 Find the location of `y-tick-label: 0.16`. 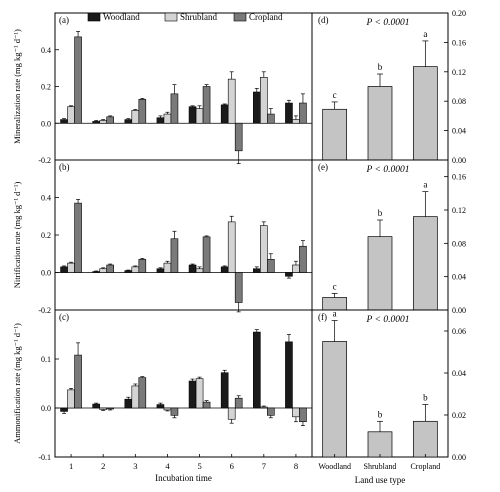

y-tick-label: 0.16 is located at coordinates (459, 42).